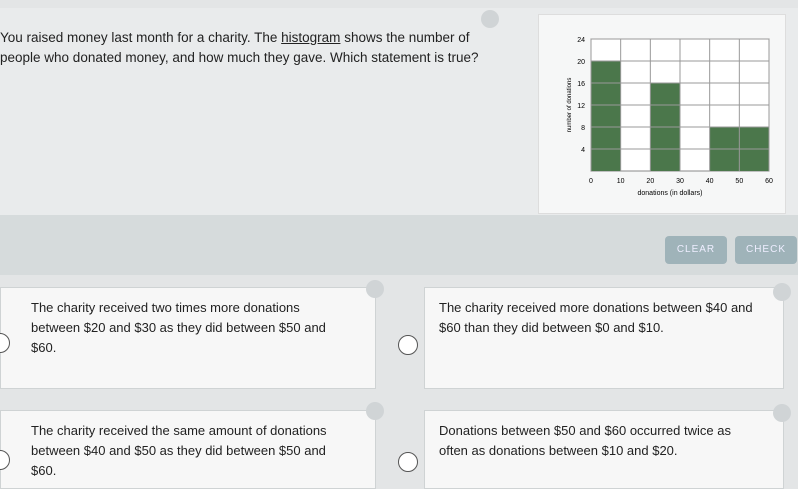 The height and width of the screenshot is (489, 798). Describe the element at coordinates (311, 37) in the screenshot. I see `question-link: histogram` at that location.